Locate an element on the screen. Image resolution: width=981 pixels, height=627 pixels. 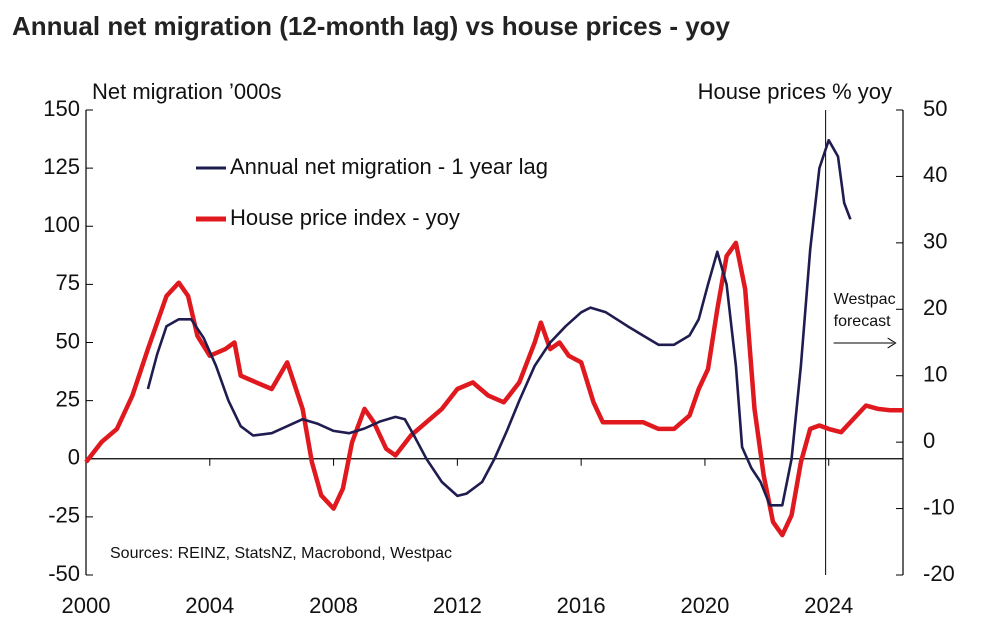
x-tick-label: 2012 is located at coordinates (457, 605).